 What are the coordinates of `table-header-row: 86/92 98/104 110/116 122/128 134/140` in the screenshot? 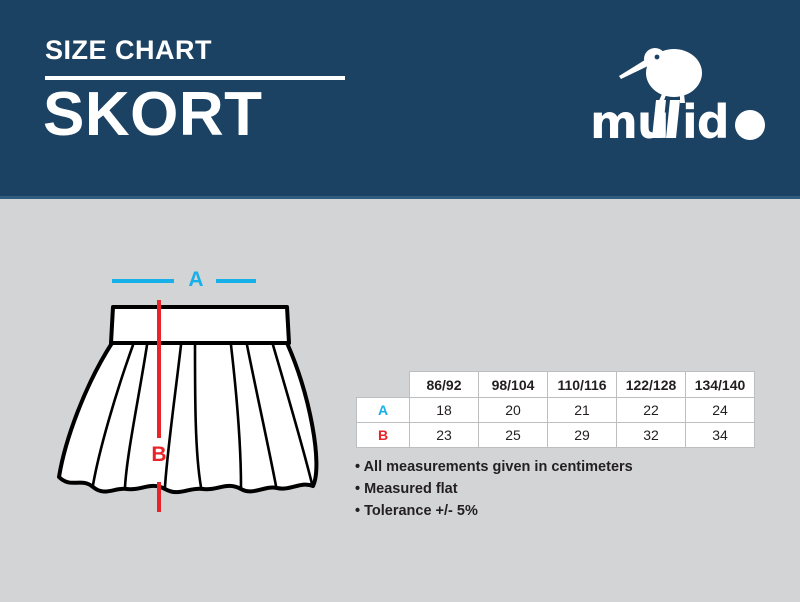 It's located at (556, 384).